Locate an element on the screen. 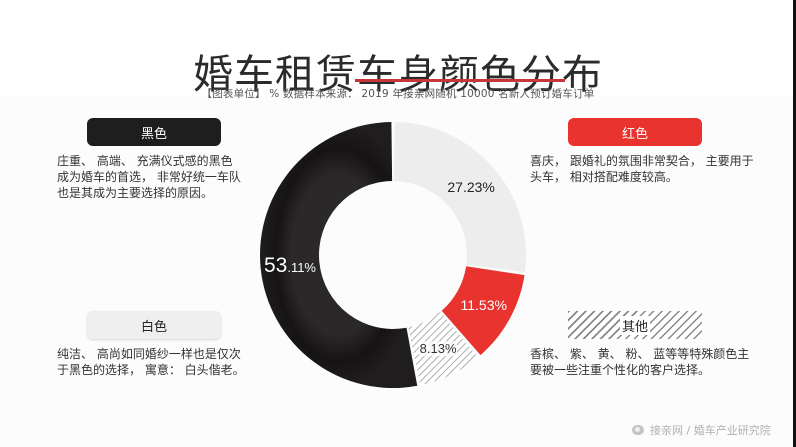 Image resolution: width=796 pixels, height=447 pixels. slice-red is located at coordinates (483, 311).